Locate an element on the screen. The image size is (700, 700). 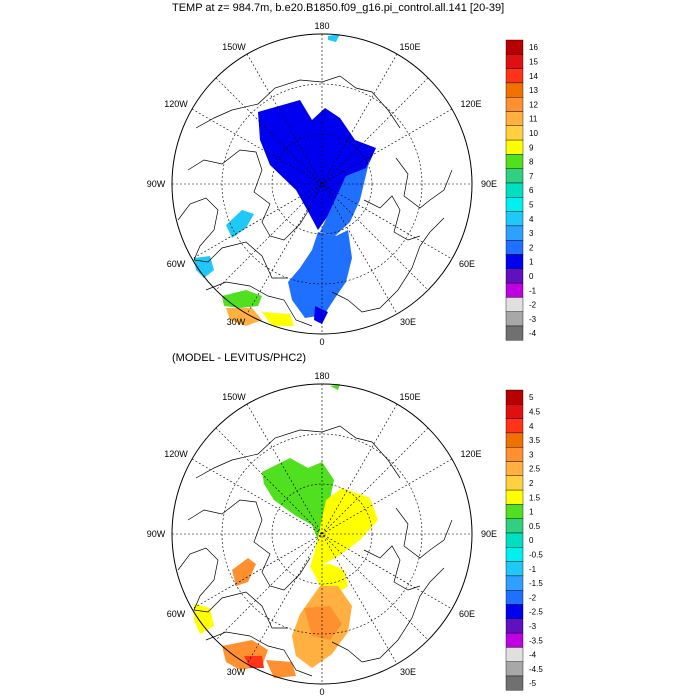
bottom-lon-0: 0 is located at coordinates (321, 692).